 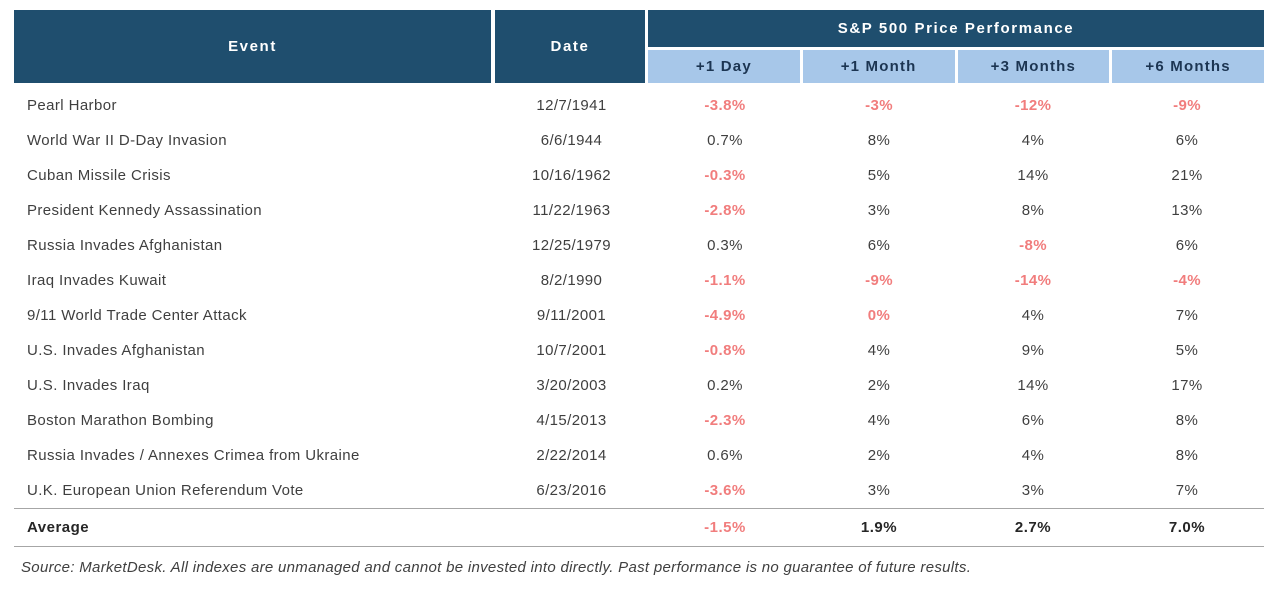 What do you see at coordinates (571, 385) in the screenshot?
I see `date-cell: 3/20/2003` at bounding box center [571, 385].